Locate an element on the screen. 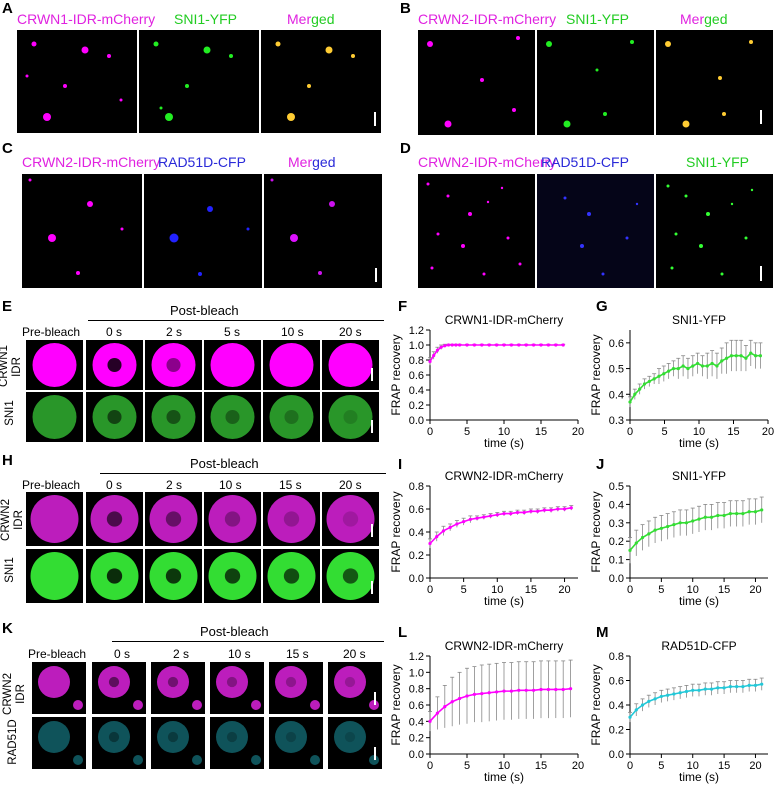 Image resolution: width=781 pixels, height=785 pixels. panel-label-i: I is located at coordinates (400, 464).